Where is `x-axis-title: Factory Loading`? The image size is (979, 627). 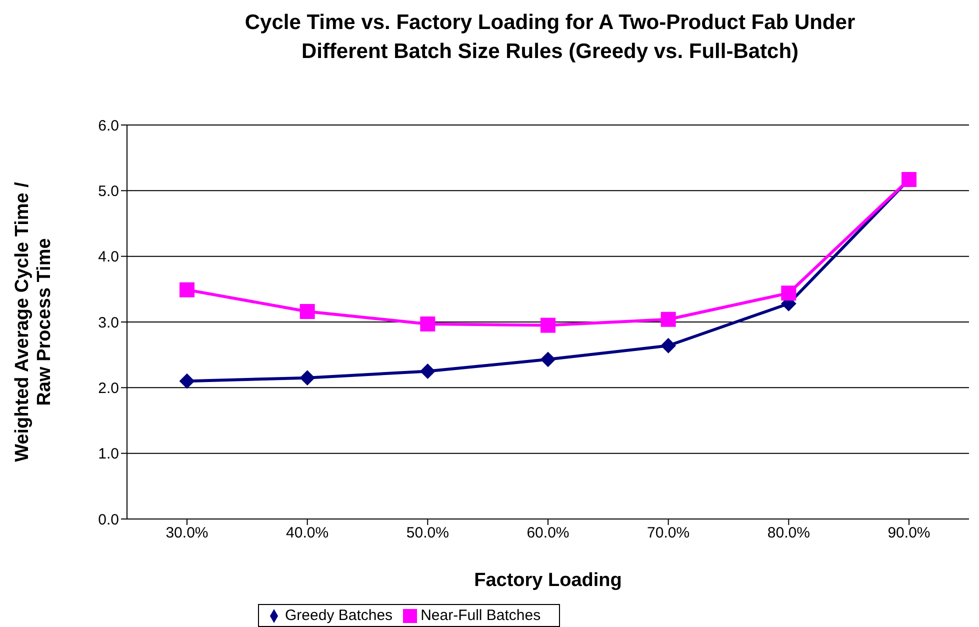 x-axis-title: Factory Loading is located at coordinates (548, 580).